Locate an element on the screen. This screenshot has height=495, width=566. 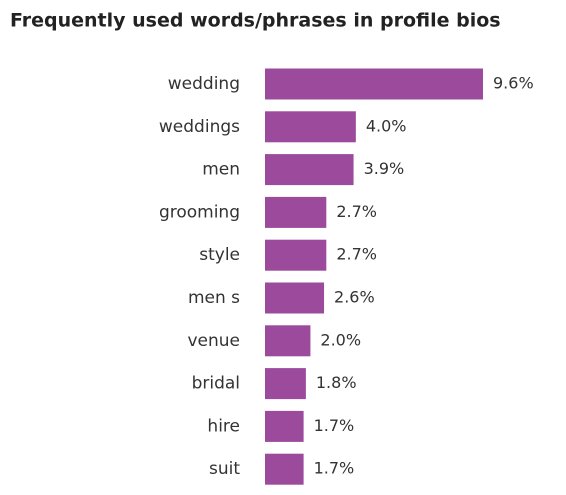
category-label: men is located at coordinates (221, 170).